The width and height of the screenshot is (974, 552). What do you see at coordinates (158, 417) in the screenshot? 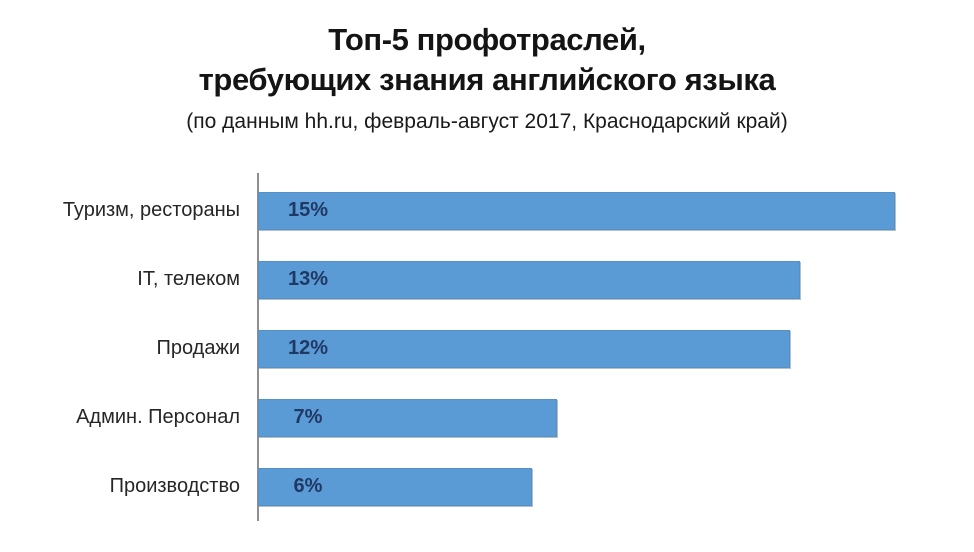
I see `category-label: Админ. Персонал` at bounding box center [158, 417].